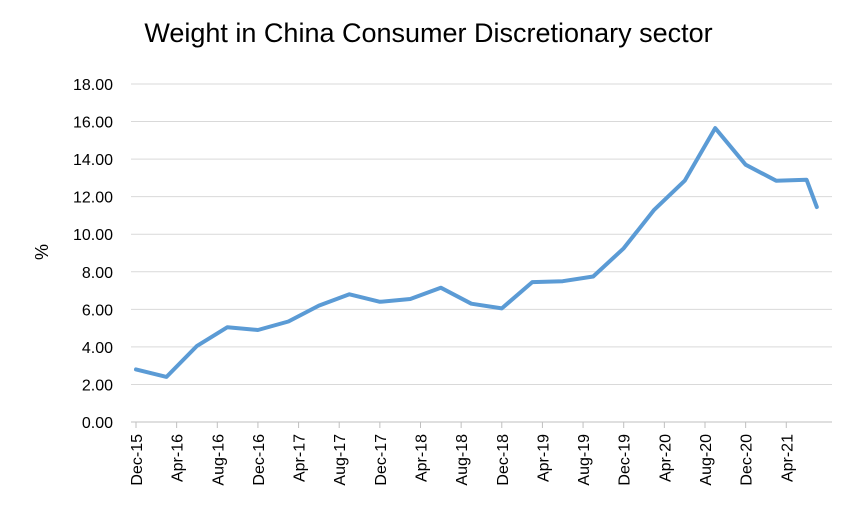  What do you see at coordinates (93, 123) in the screenshot?
I see `y-tick-label: 16.00` at bounding box center [93, 123].